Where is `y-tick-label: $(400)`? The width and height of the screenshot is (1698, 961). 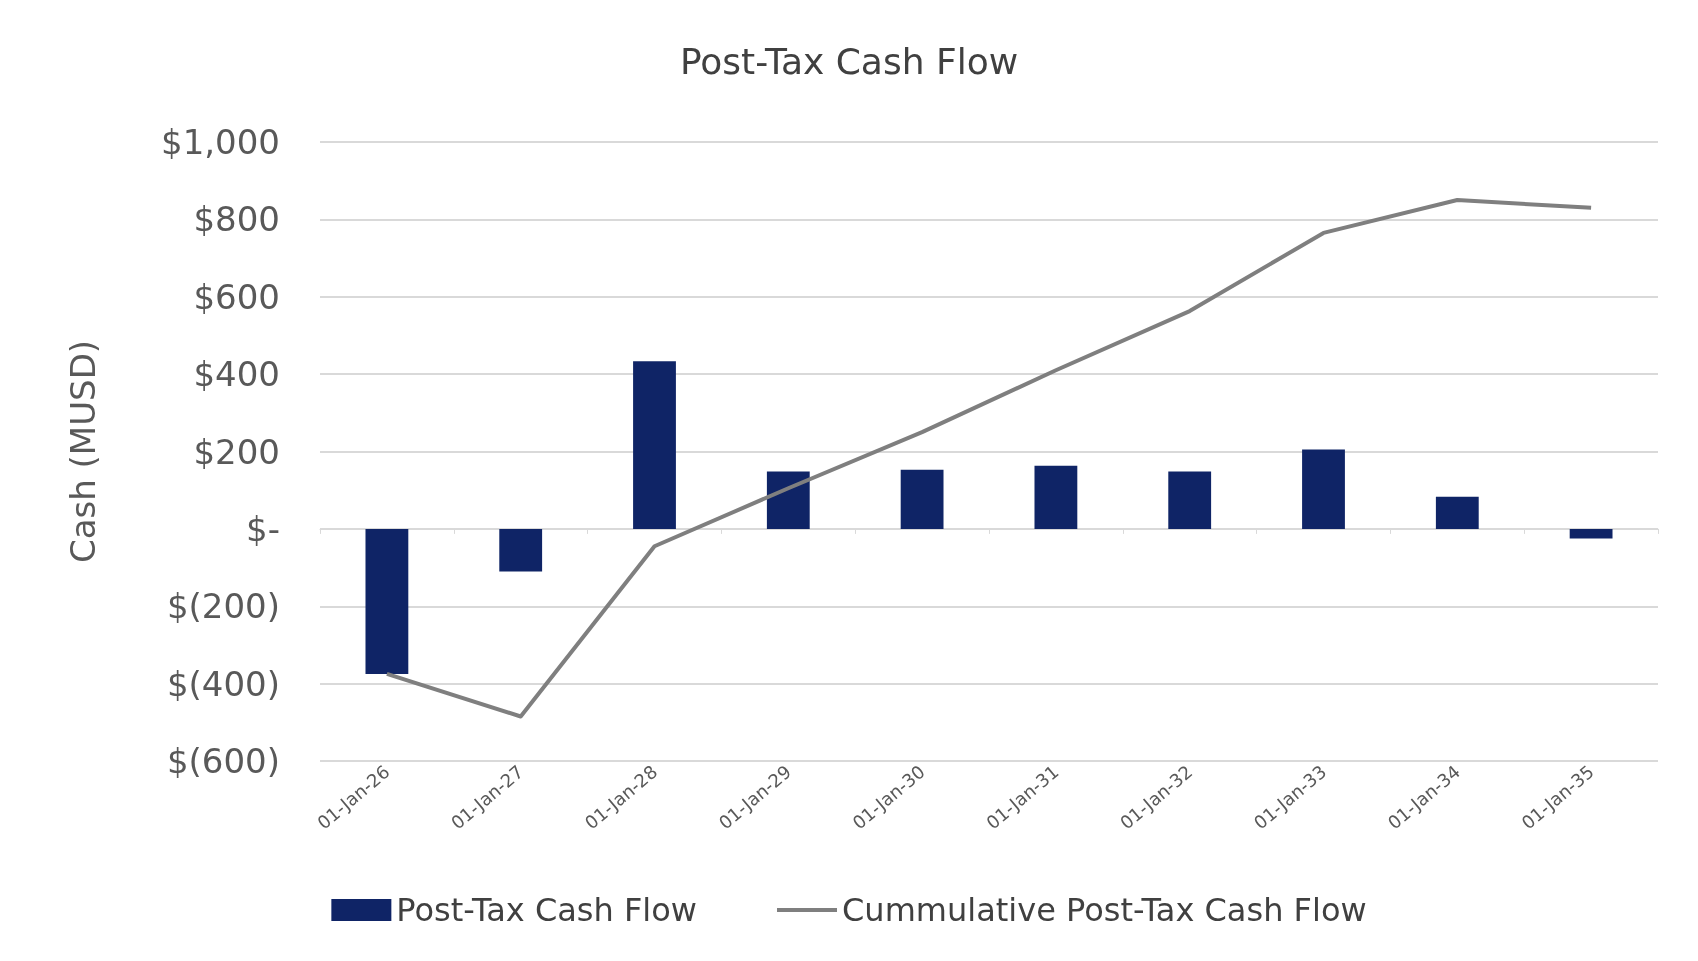 y-tick-label: $(400) is located at coordinates (223, 683).